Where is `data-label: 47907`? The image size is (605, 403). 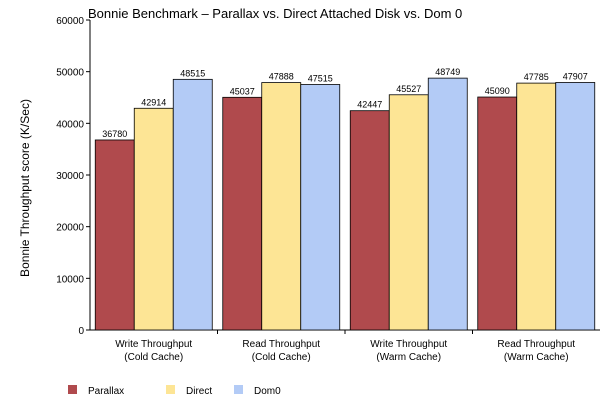
data-label: 47907 is located at coordinates (575, 76).